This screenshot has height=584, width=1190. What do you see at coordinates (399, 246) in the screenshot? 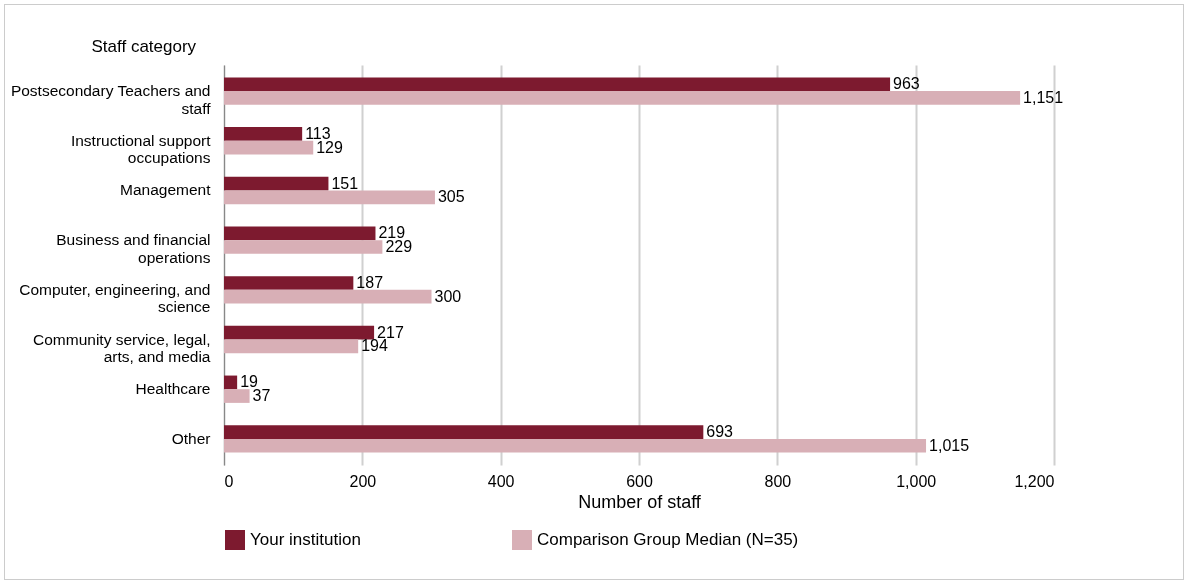
I see `data-label: 229` at bounding box center [399, 246].